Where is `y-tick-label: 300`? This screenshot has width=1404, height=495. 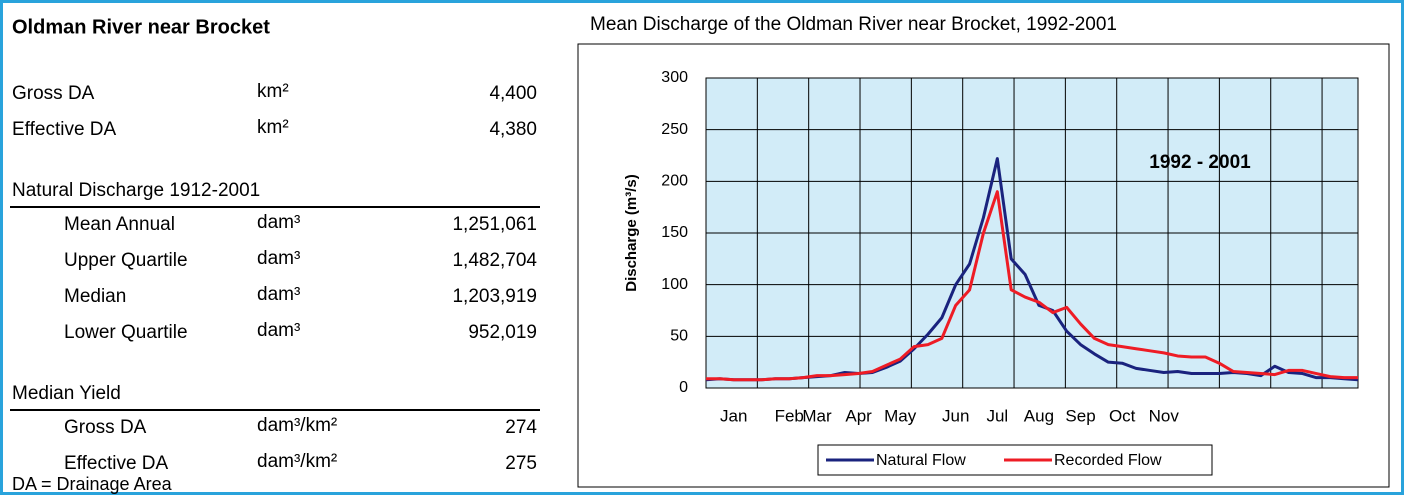
y-tick-label: 300 is located at coordinates (674, 77).